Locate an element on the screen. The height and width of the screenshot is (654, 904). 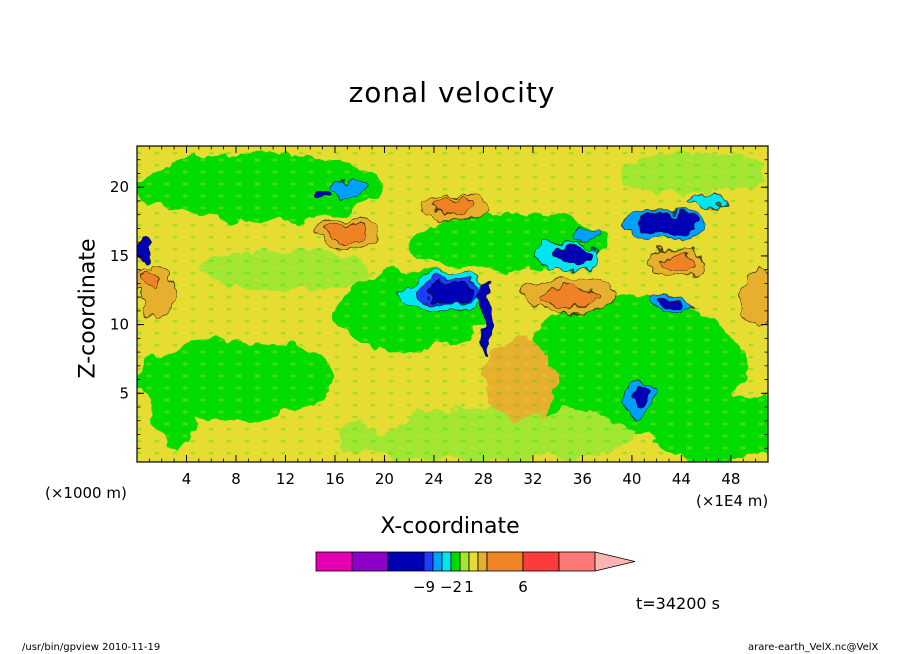
y-tick-label: 20 is located at coordinates (119, 187).